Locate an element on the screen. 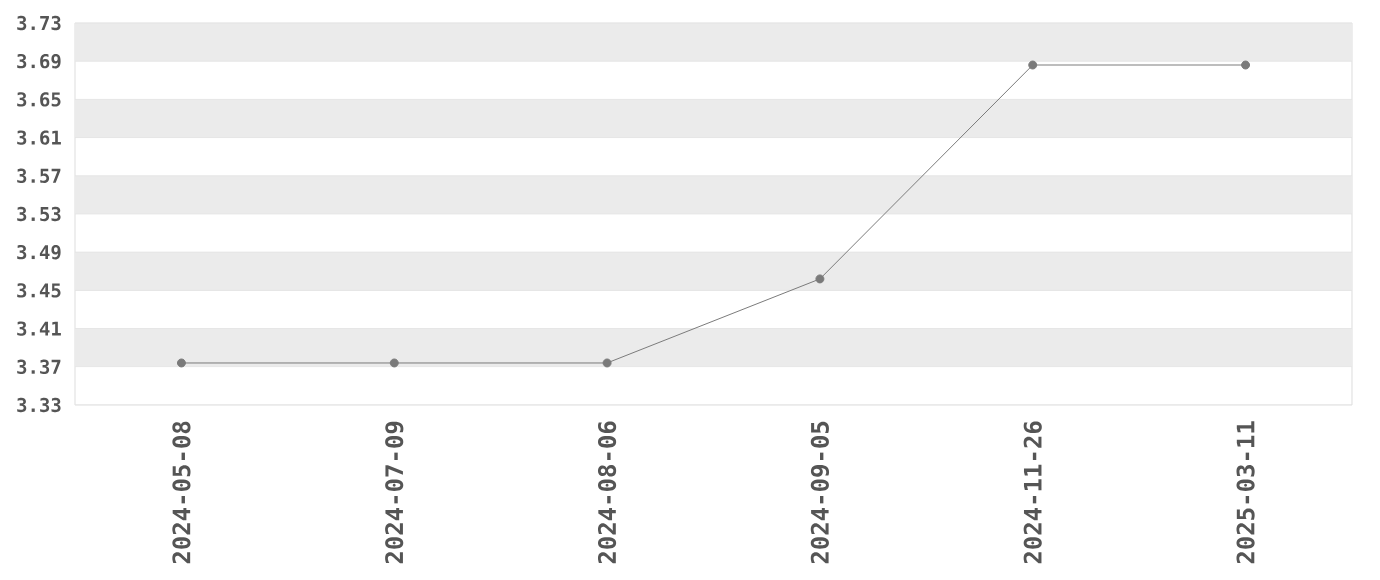 The width and height of the screenshot is (1380, 580). y-tick-label: 3.65 is located at coordinates (39, 99).